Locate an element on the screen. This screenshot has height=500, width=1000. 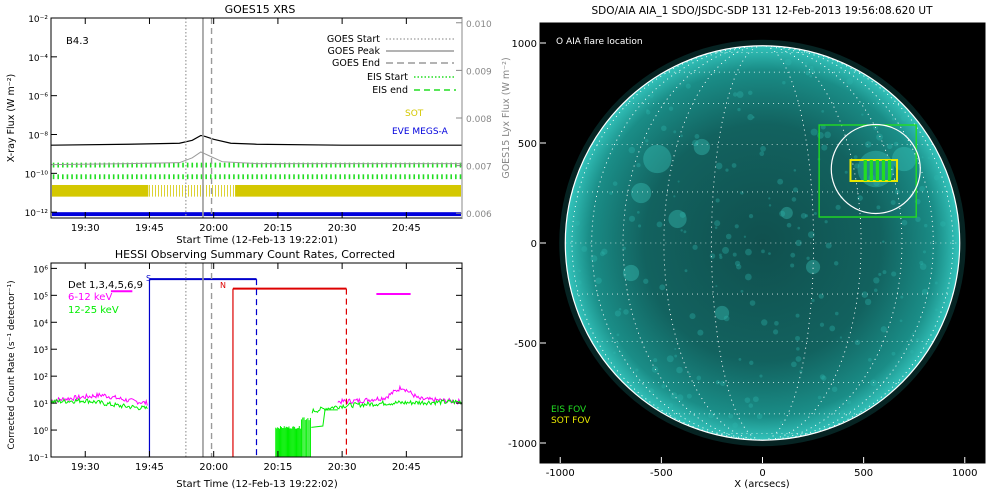
goes-legend-end: GOES End is located at coordinates (356, 63).